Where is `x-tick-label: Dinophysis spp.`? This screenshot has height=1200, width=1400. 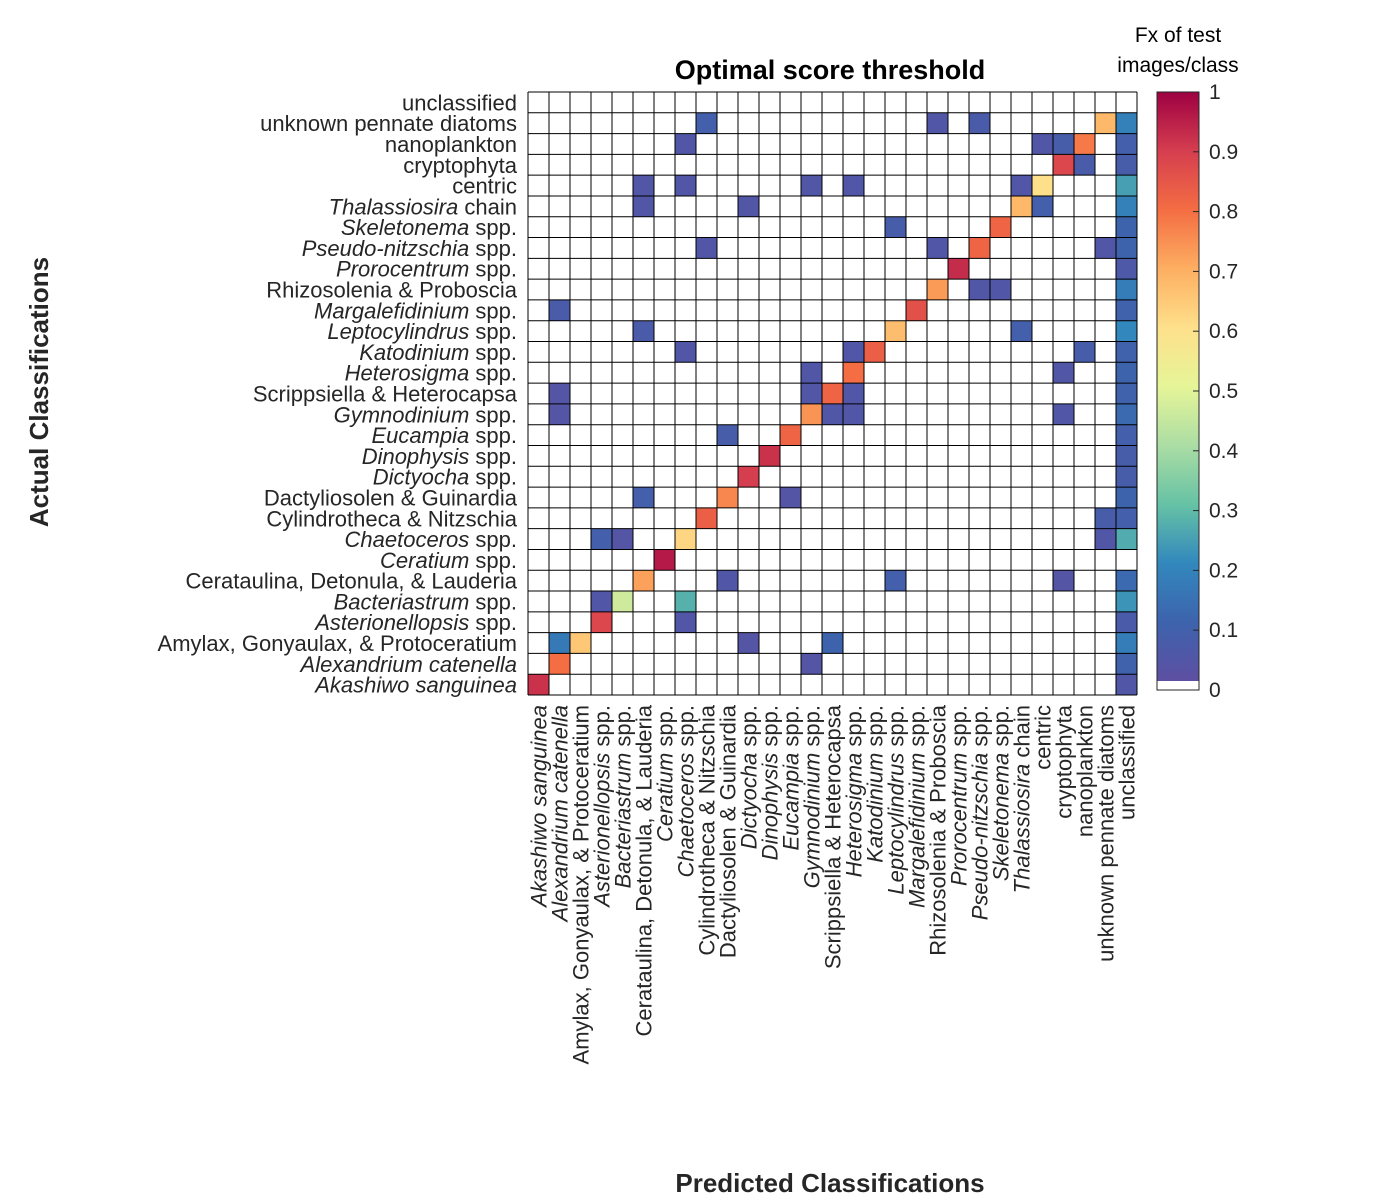
x-tick-label: Dinophysis spp. is located at coordinates (770, 782).